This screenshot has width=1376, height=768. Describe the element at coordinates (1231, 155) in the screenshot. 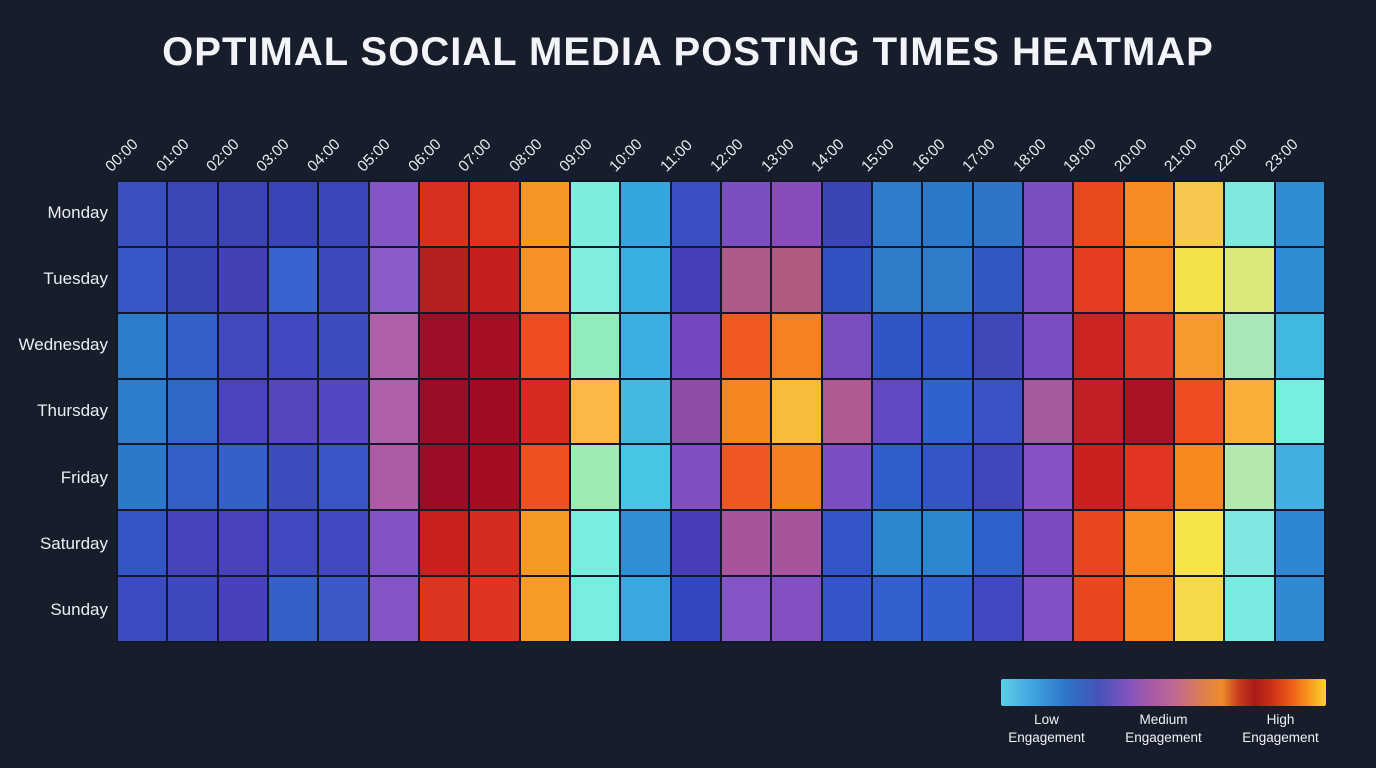

I see `x-axis-tick-label: 22:00` at that location.